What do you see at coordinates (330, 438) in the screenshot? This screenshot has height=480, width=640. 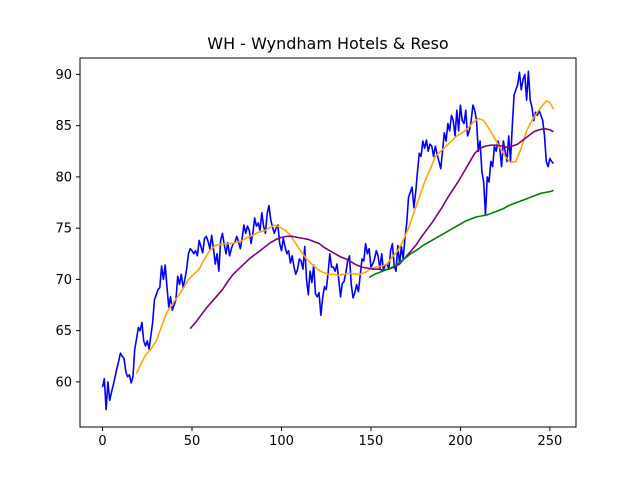 I see `x-axis: 0 50 100 150 200 250` at bounding box center [330, 438].